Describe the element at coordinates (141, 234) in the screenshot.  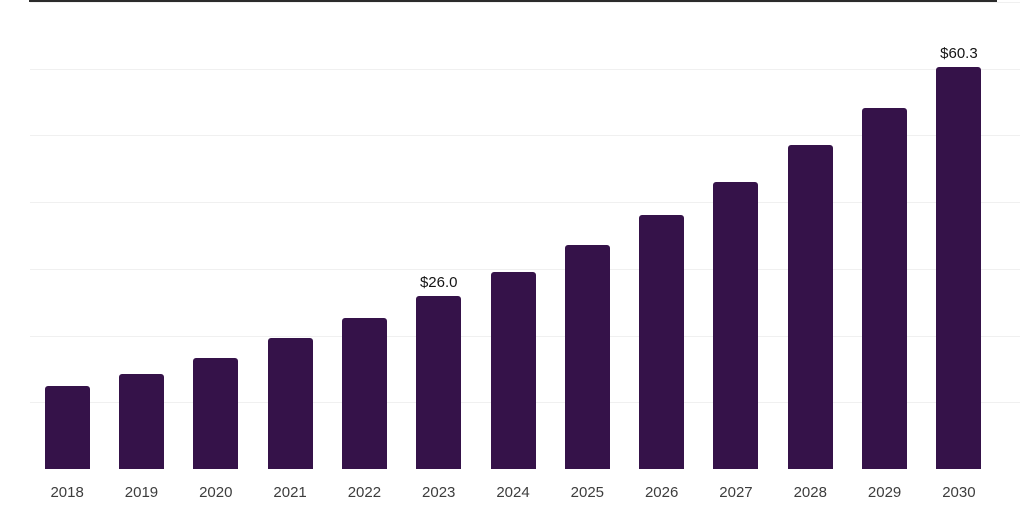
I see `bar-slot-2019` at that location.